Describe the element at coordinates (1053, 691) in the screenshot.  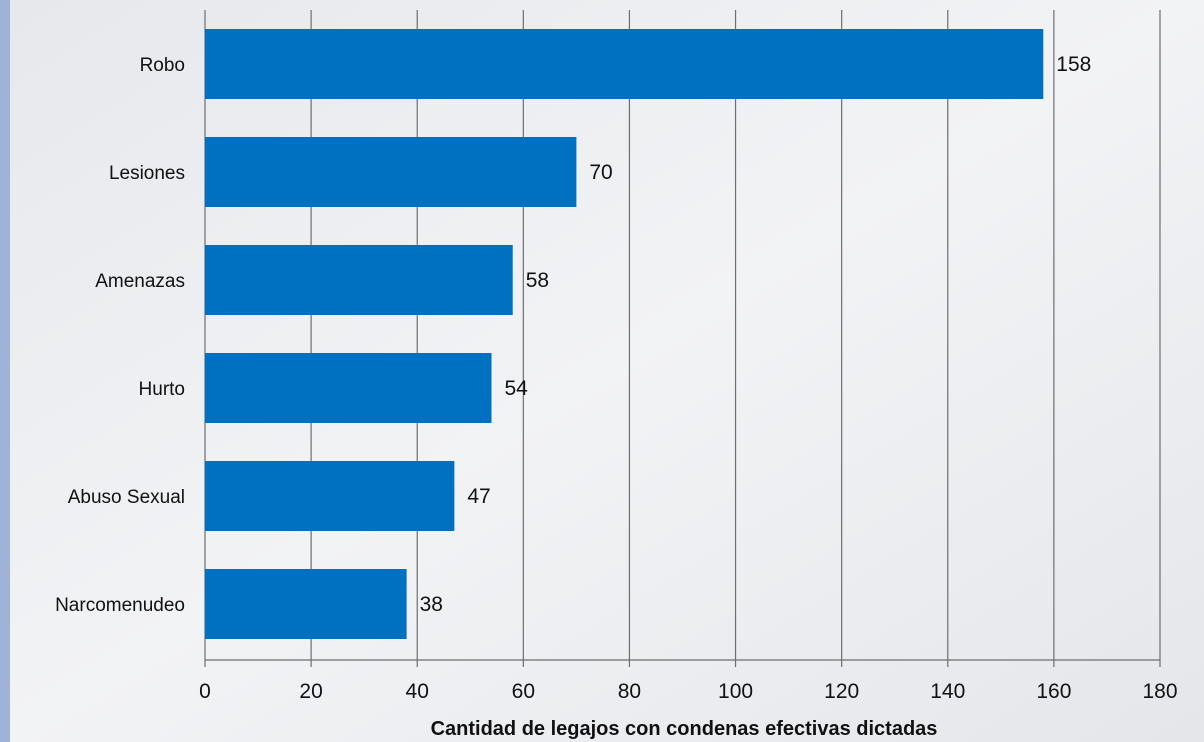
I see `x-tick-label: 160` at that location.